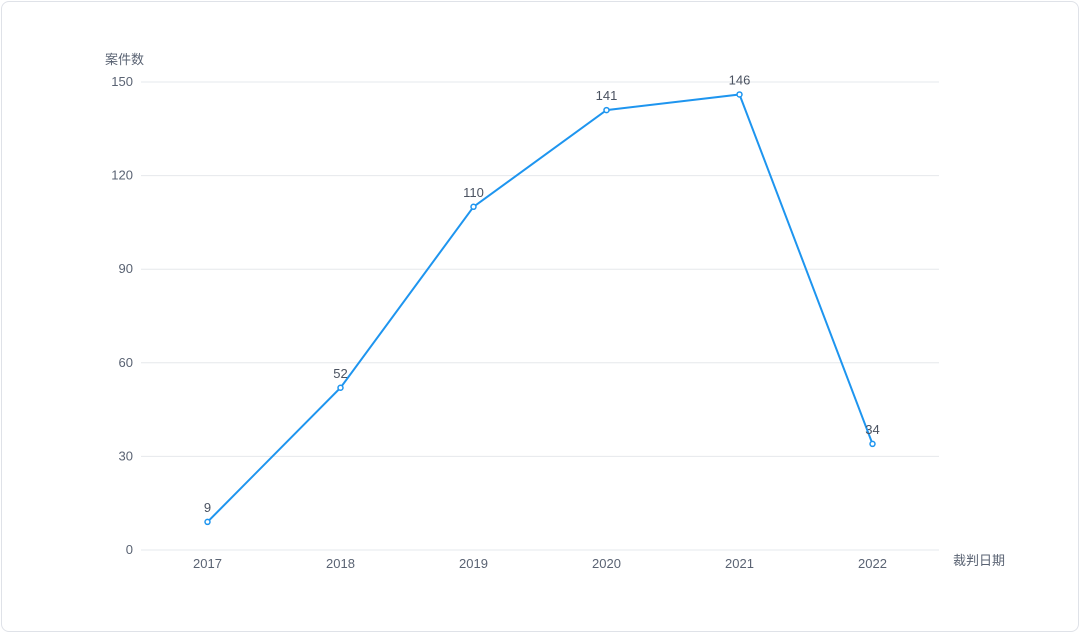 The width and height of the screenshot is (1080, 633). What do you see at coordinates (122, 315) in the screenshot?
I see `y-axis-ticks: 0 30 60 90 120 150` at bounding box center [122, 315].